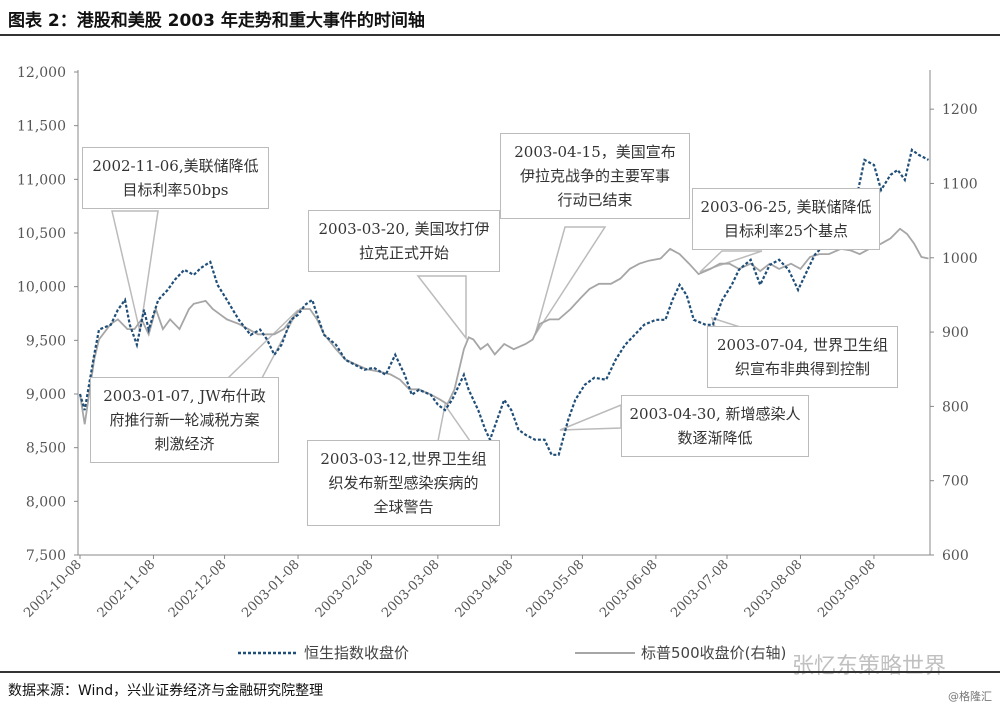 The image size is (1000, 708). What do you see at coordinates (184, 396) in the screenshot?
I see `annotation-text: 2003-01-07, JW布什政` at bounding box center [184, 396].